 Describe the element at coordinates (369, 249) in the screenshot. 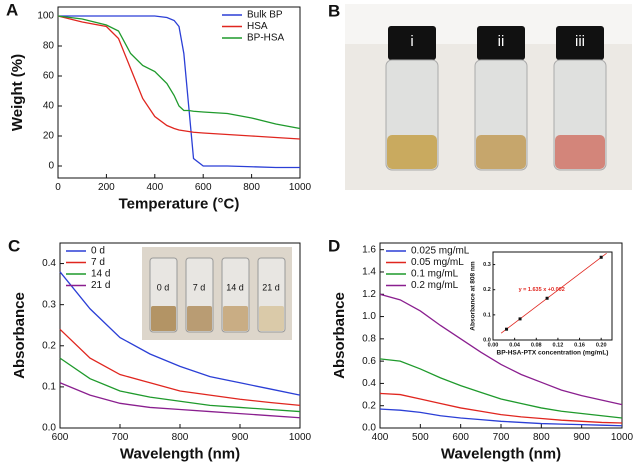

I see `y-tick-label: 1.6` at that location.